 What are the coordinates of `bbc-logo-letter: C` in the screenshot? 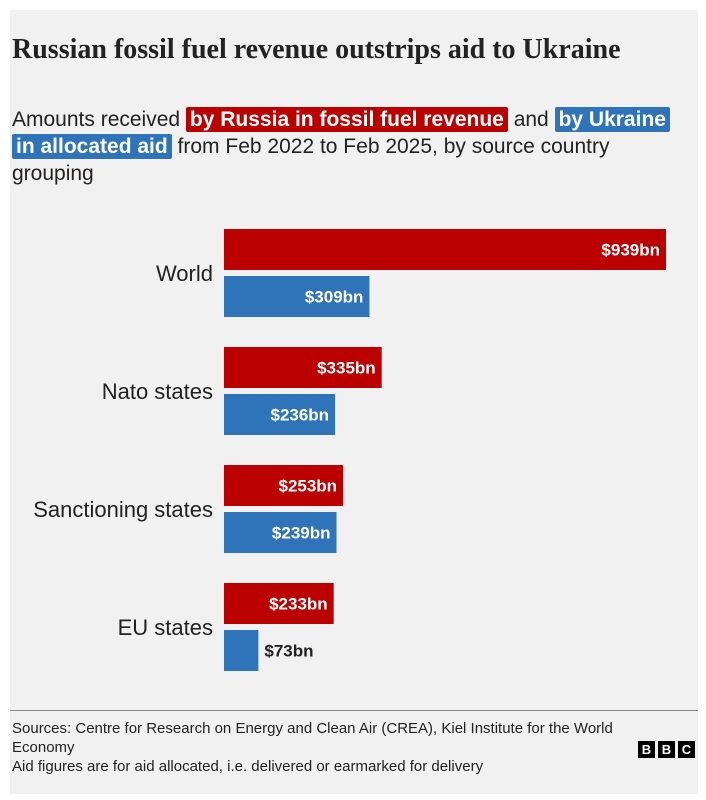 It's located at (686, 749).